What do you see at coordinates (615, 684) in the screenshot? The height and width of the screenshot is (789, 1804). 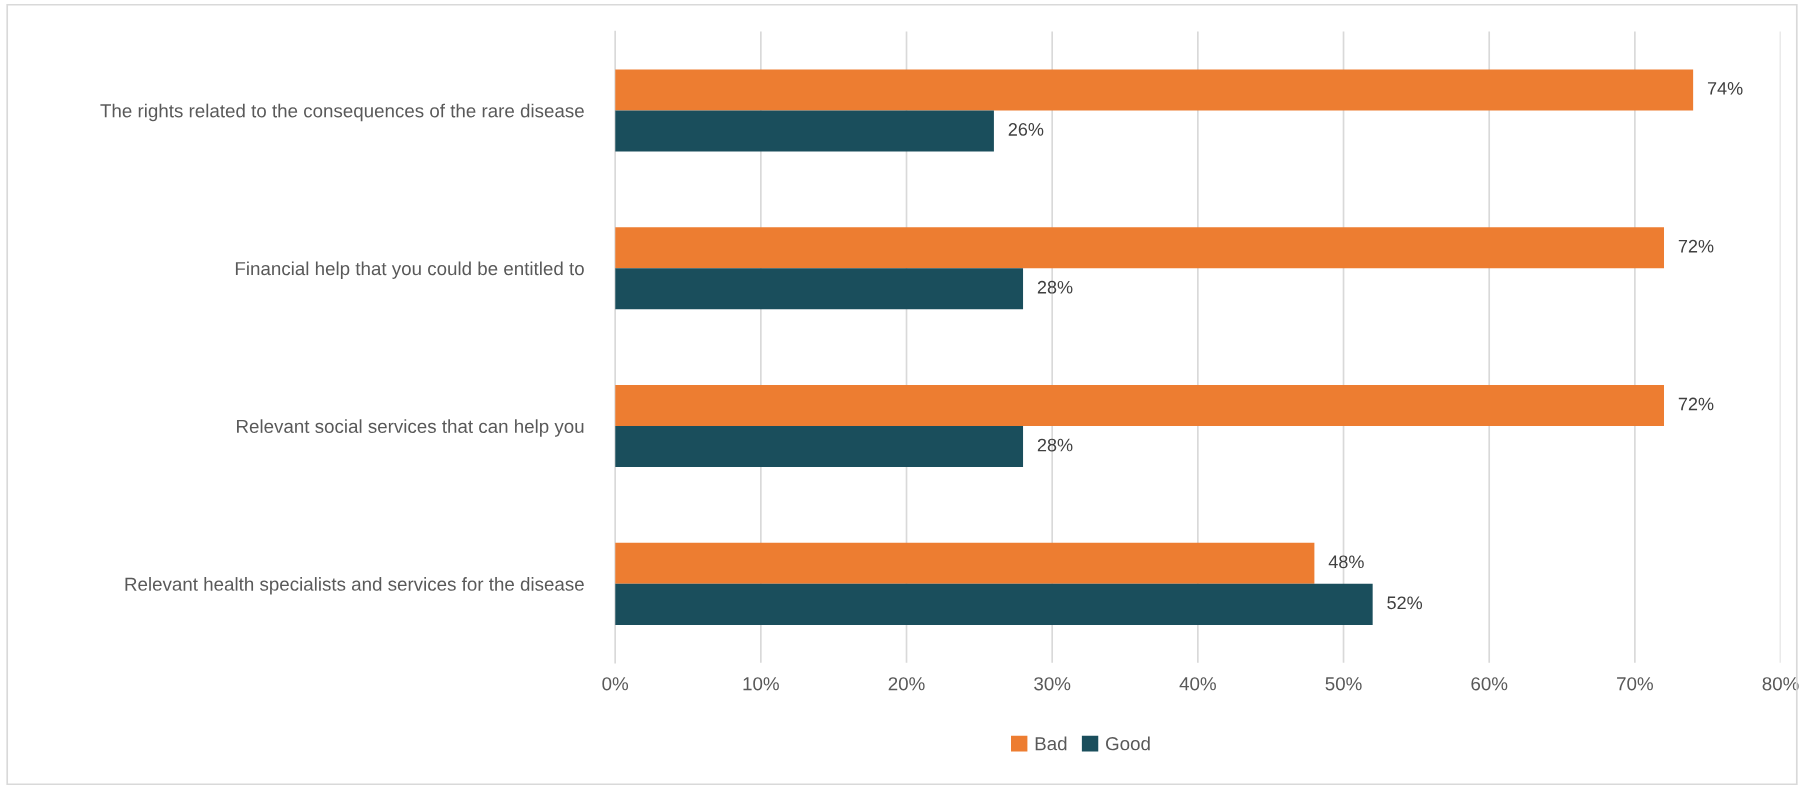 I see `x-tick-label: 0%` at bounding box center [615, 684].